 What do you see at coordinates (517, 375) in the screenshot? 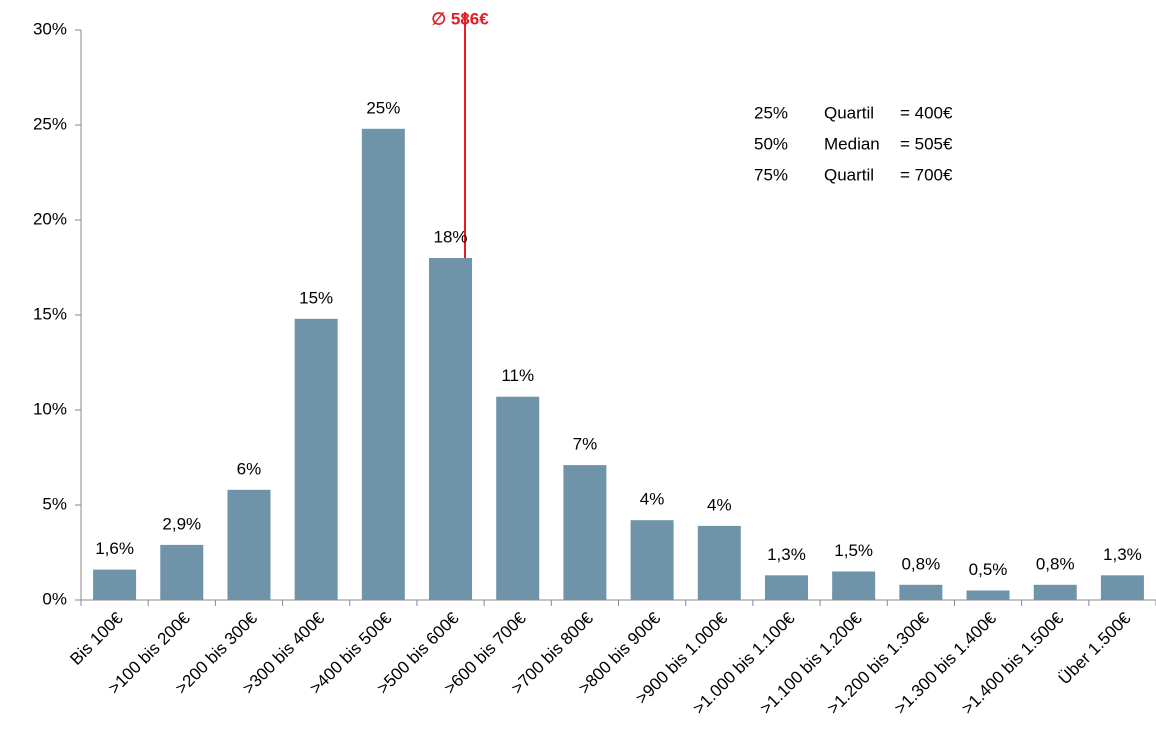
I see `value-label: 11%` at bounding box center [517, 375].